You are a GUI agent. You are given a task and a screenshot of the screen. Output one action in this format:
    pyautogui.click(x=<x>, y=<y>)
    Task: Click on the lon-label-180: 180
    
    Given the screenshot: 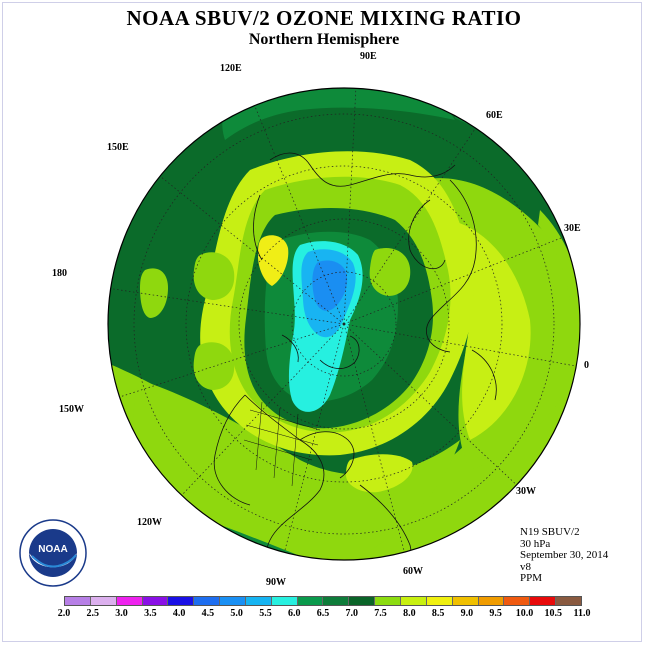 What is the action you would take?
    pyautogui.click(x=59, y=273)
    